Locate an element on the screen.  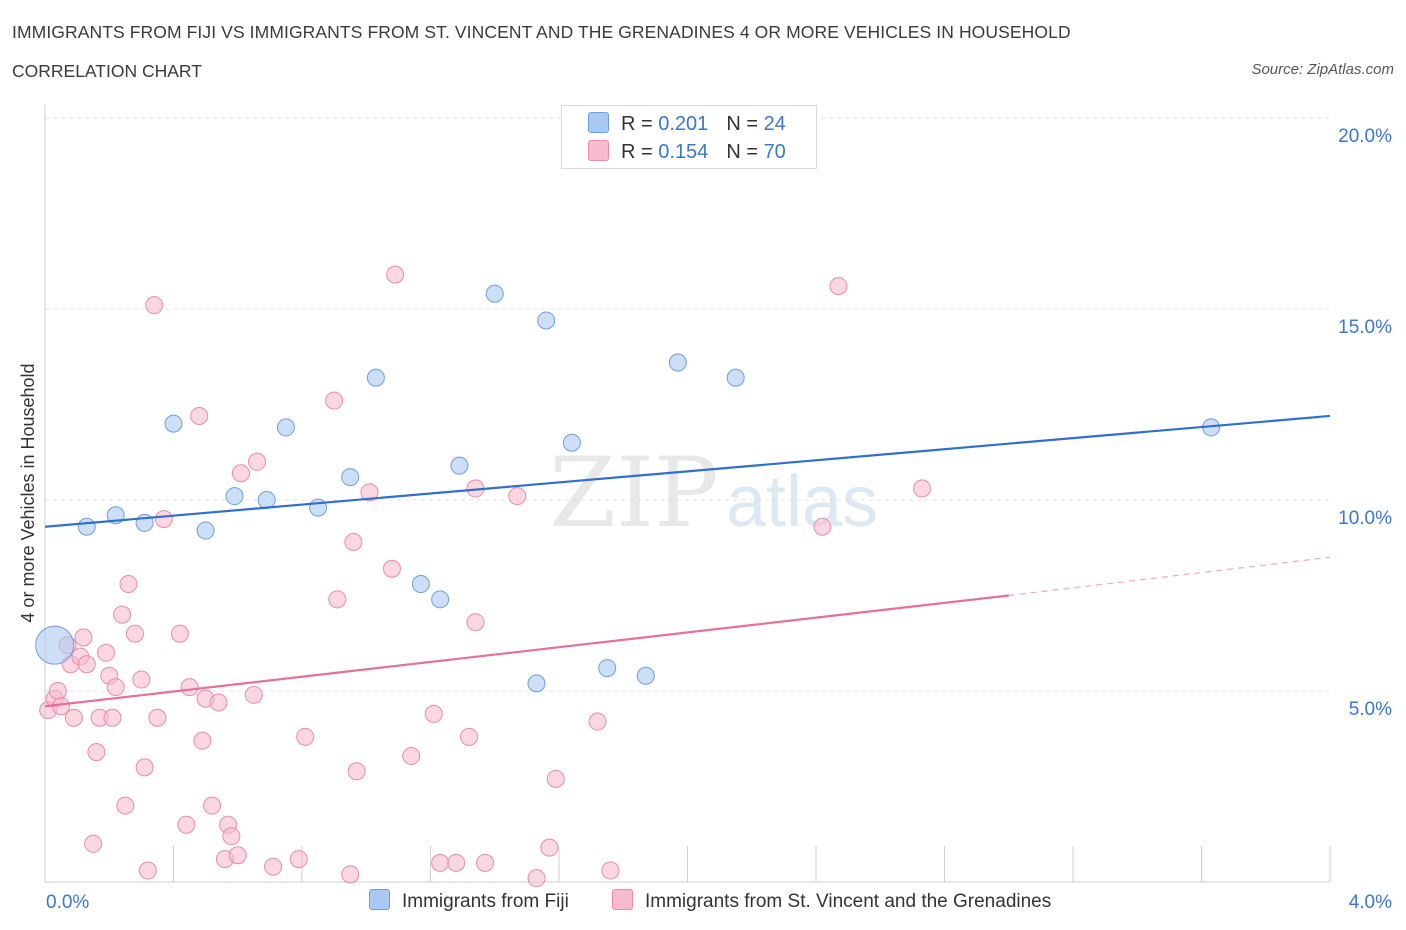
trend-line-extension is located at coordinates (1169, 576).